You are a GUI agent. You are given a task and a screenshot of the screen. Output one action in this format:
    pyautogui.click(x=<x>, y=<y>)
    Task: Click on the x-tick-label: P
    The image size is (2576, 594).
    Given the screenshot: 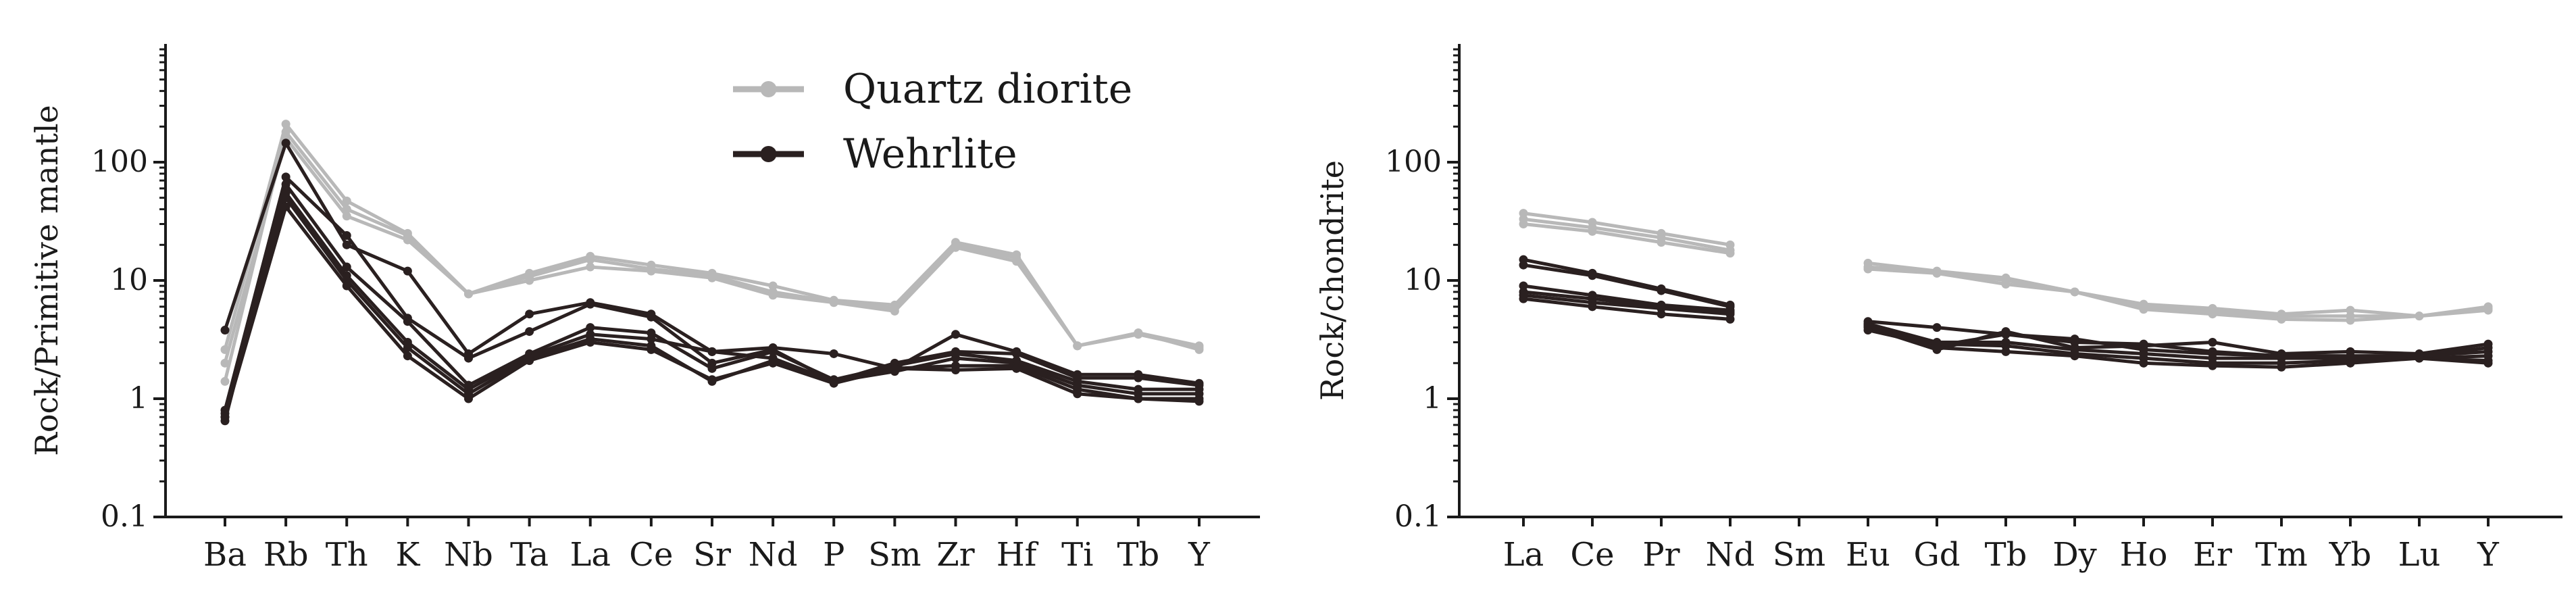 What is the action you would take?
    pyautogui.click(x=833, y=555)
    